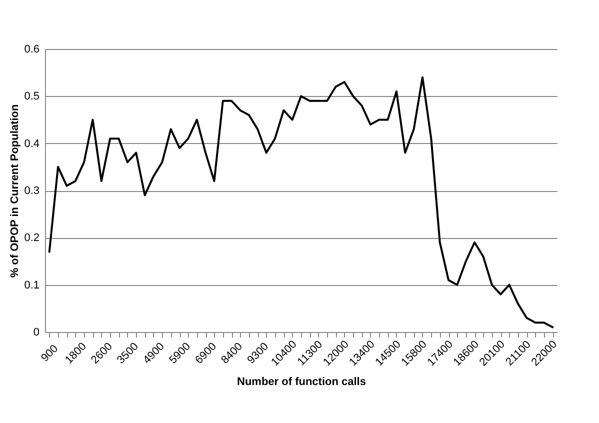 This screenshot has width=599, height=423. Describe the element at coordinates (15, 191) in the screenshot. I see `y-axis-title: % of OPOP in Current Population` at that location.